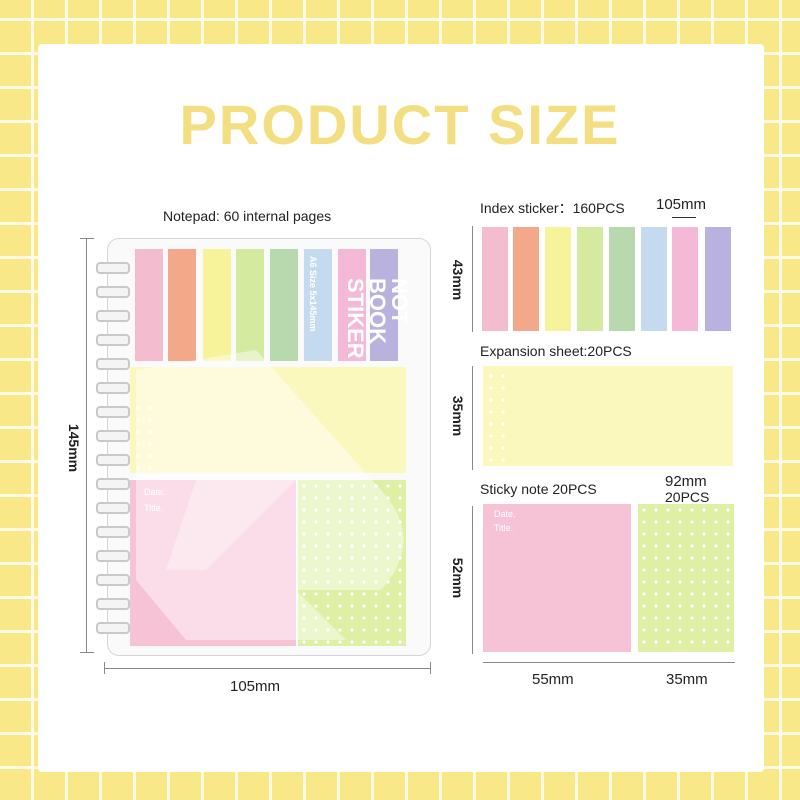 This screenshot has height=800, width=800. Describe the element at coordinates (144, 436) in the screenshot. I see `notepad-expansion-dots` at that location.